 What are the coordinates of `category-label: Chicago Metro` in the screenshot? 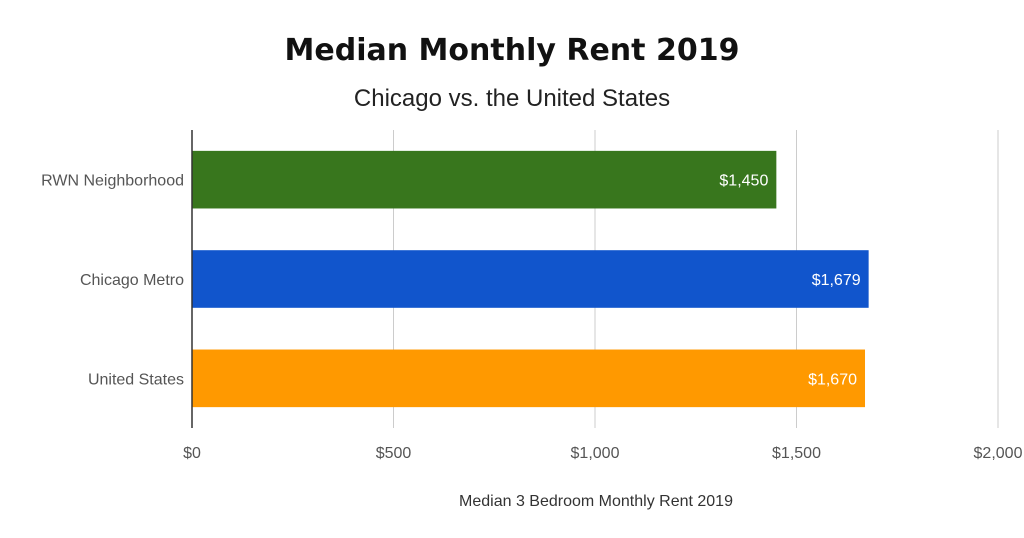 It's located at (132, 280).